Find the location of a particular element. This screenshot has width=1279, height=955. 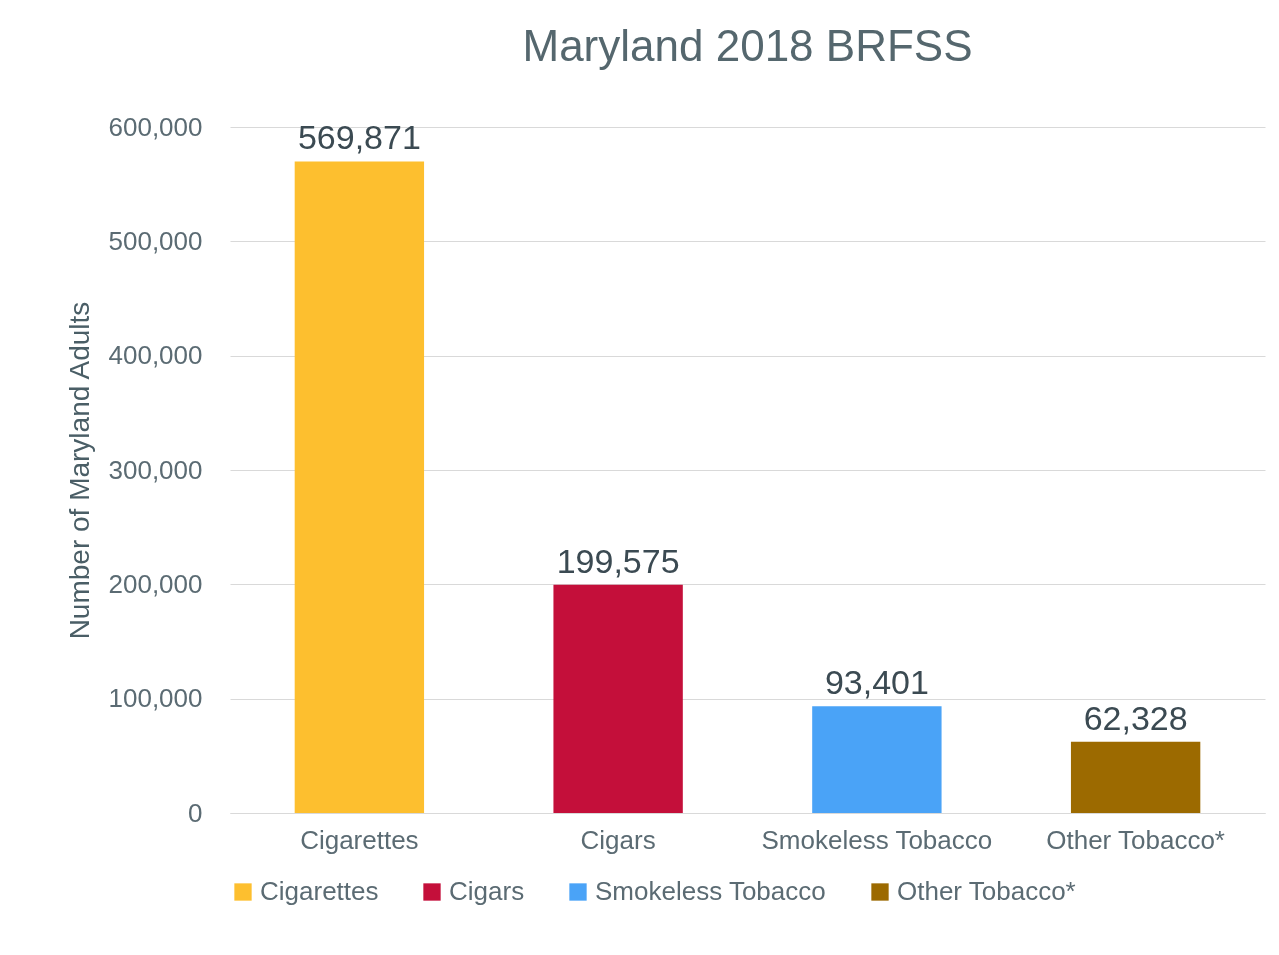

data-label: 93,401 is located at coordinates (876, 682).